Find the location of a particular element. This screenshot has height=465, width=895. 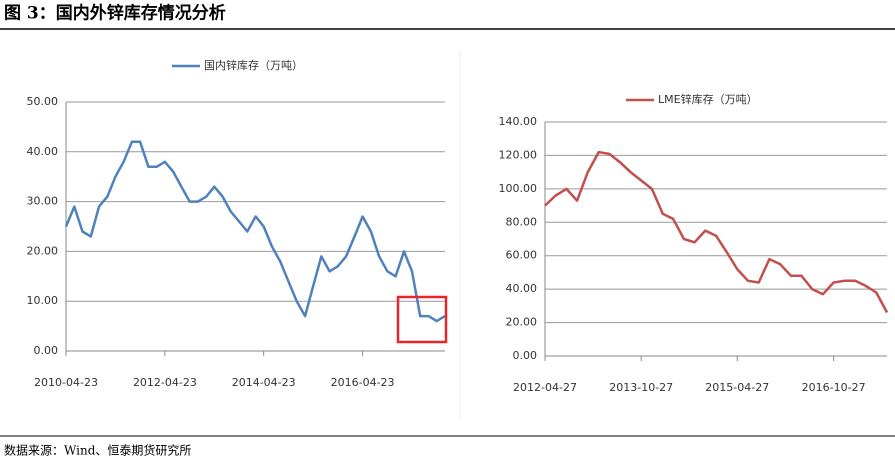

y-tick-label: 80.00 is located at coordinates (522, 221).